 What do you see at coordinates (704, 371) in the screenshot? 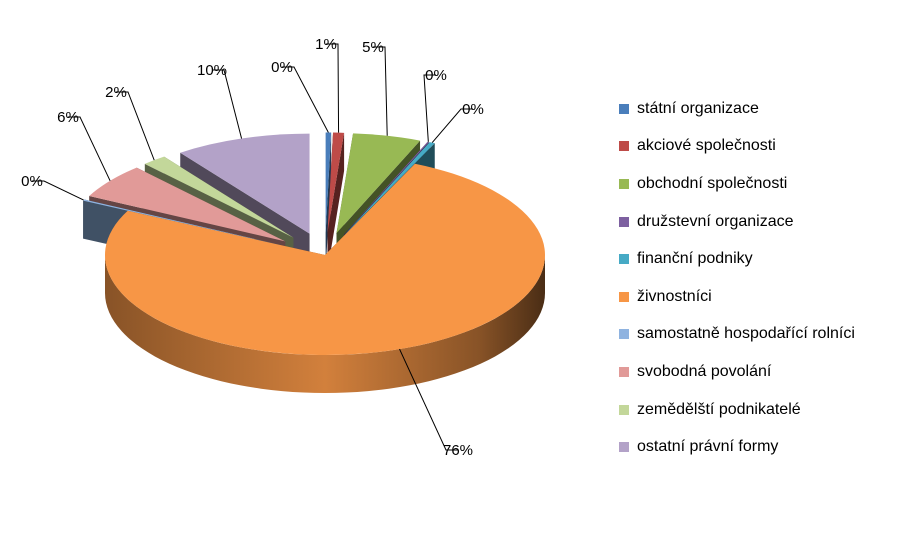
I see `legend-label: svobodná povolání` at bounding box center [704, 371].